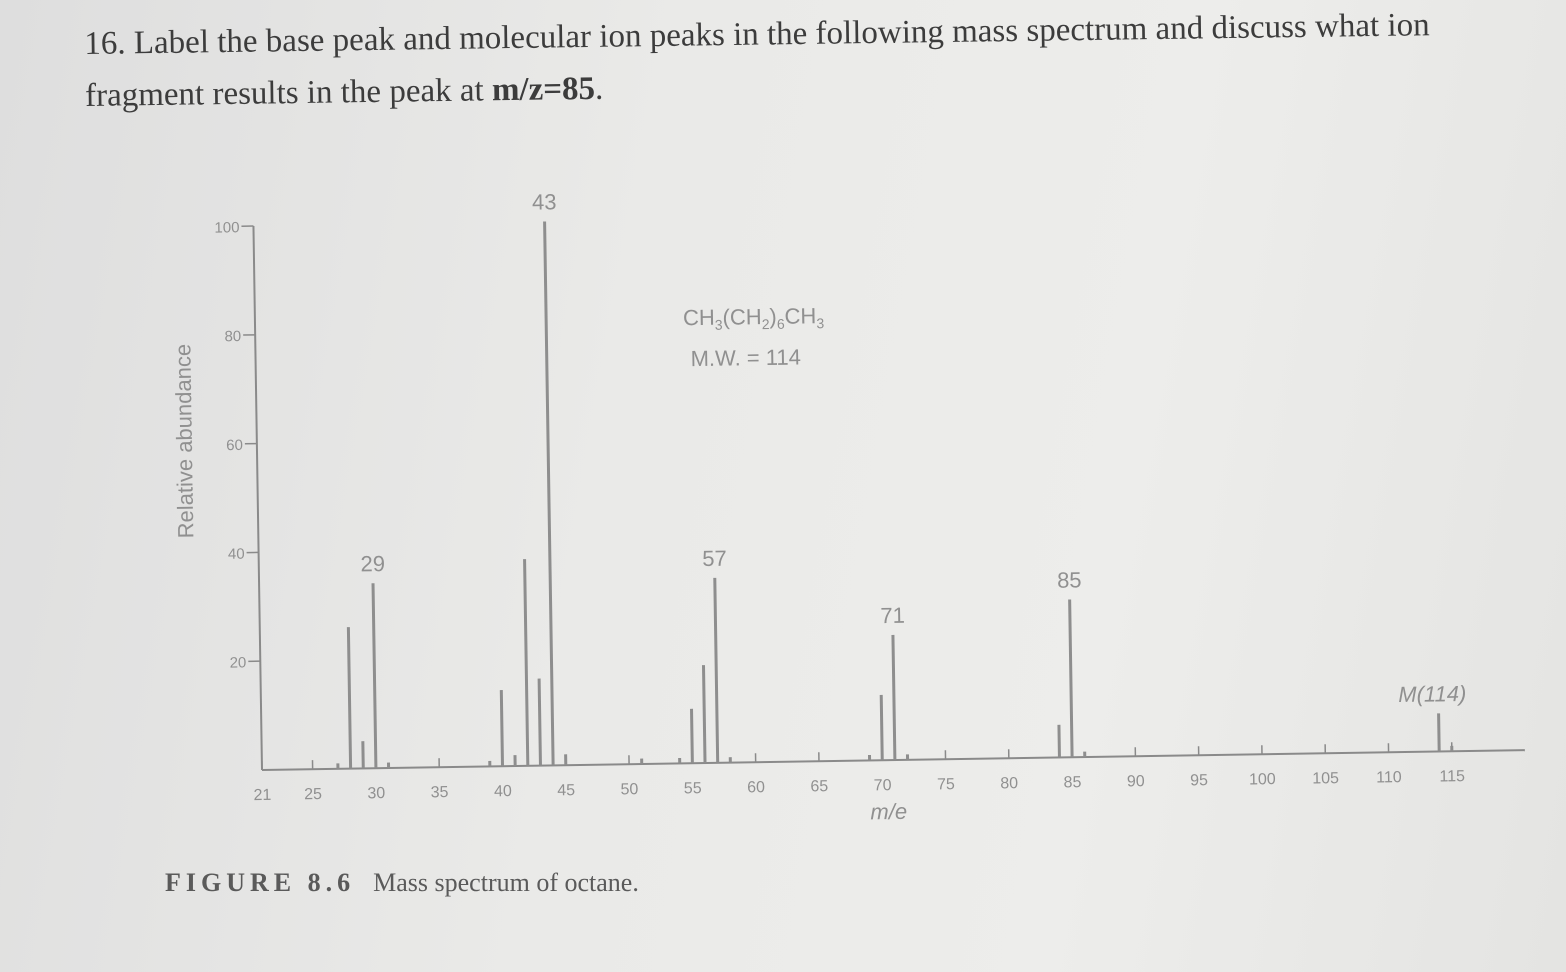 The width and height of the screenshot is (1566, 972). Describe the element at coordinates (372, 563) in the screenshot. I see `peak-label: 29` at that location.